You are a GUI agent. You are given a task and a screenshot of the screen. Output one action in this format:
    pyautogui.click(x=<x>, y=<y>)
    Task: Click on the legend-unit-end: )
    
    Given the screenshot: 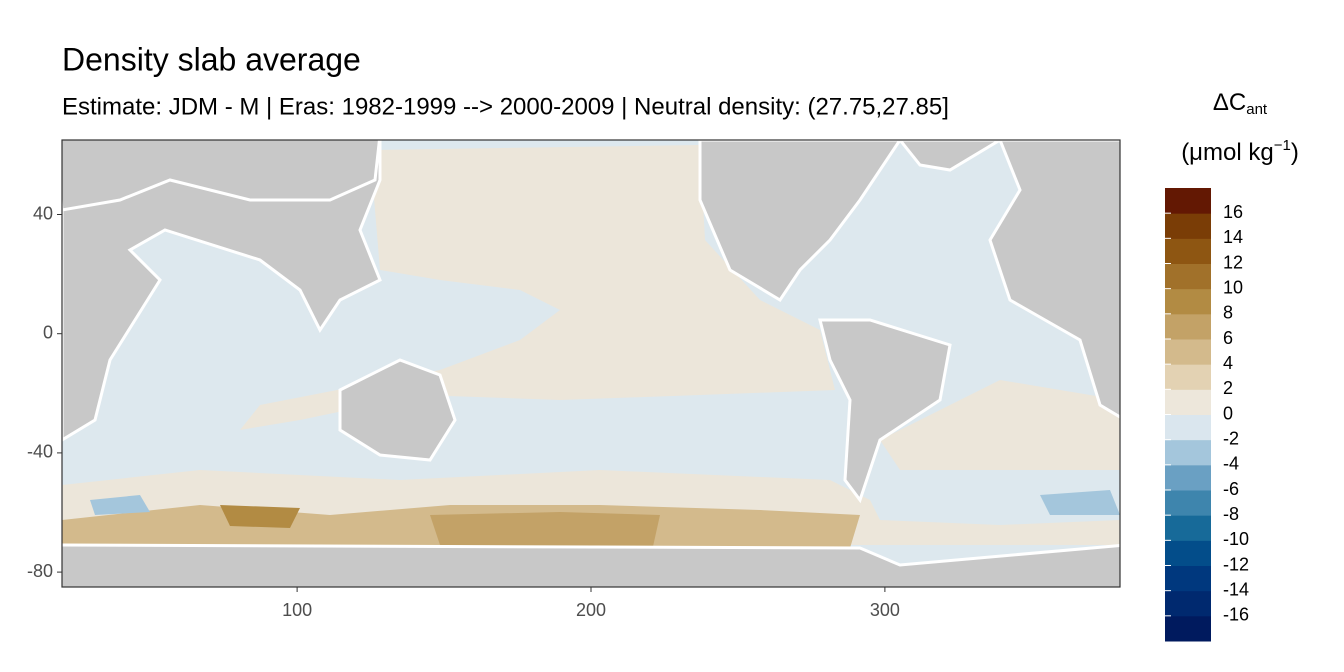 What is the action you would take?
    pyautogui.click(x=1295, y=152)
    